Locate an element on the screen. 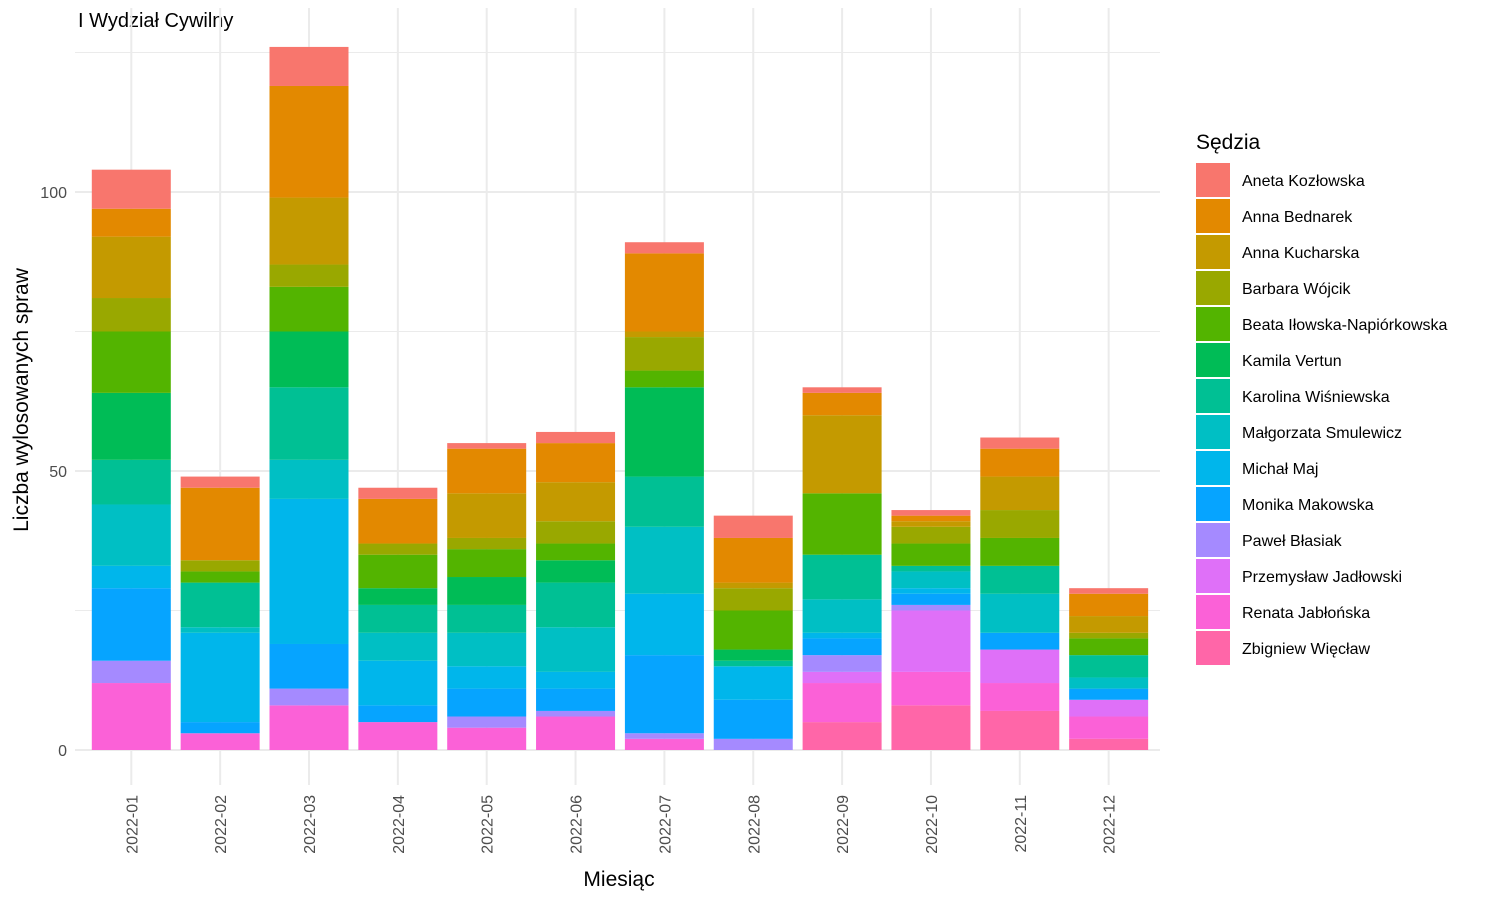 This screenshot has height=900, width=1500. x-tick-label: 2022-08 is located at coordinates (754, 824).